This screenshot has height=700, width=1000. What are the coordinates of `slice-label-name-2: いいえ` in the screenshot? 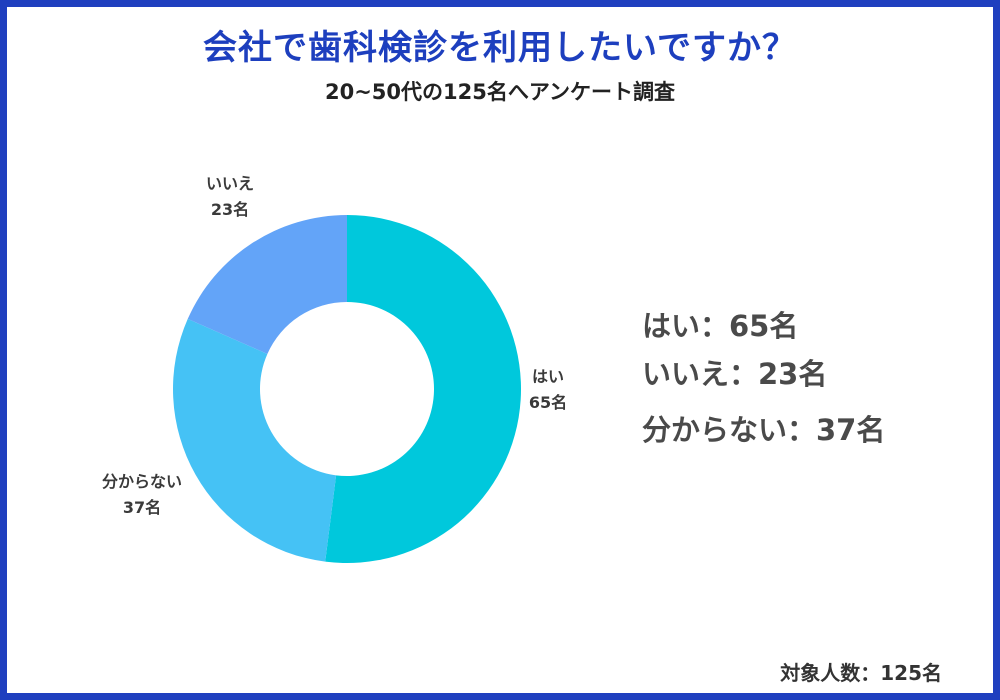 It's located at (230, 183).